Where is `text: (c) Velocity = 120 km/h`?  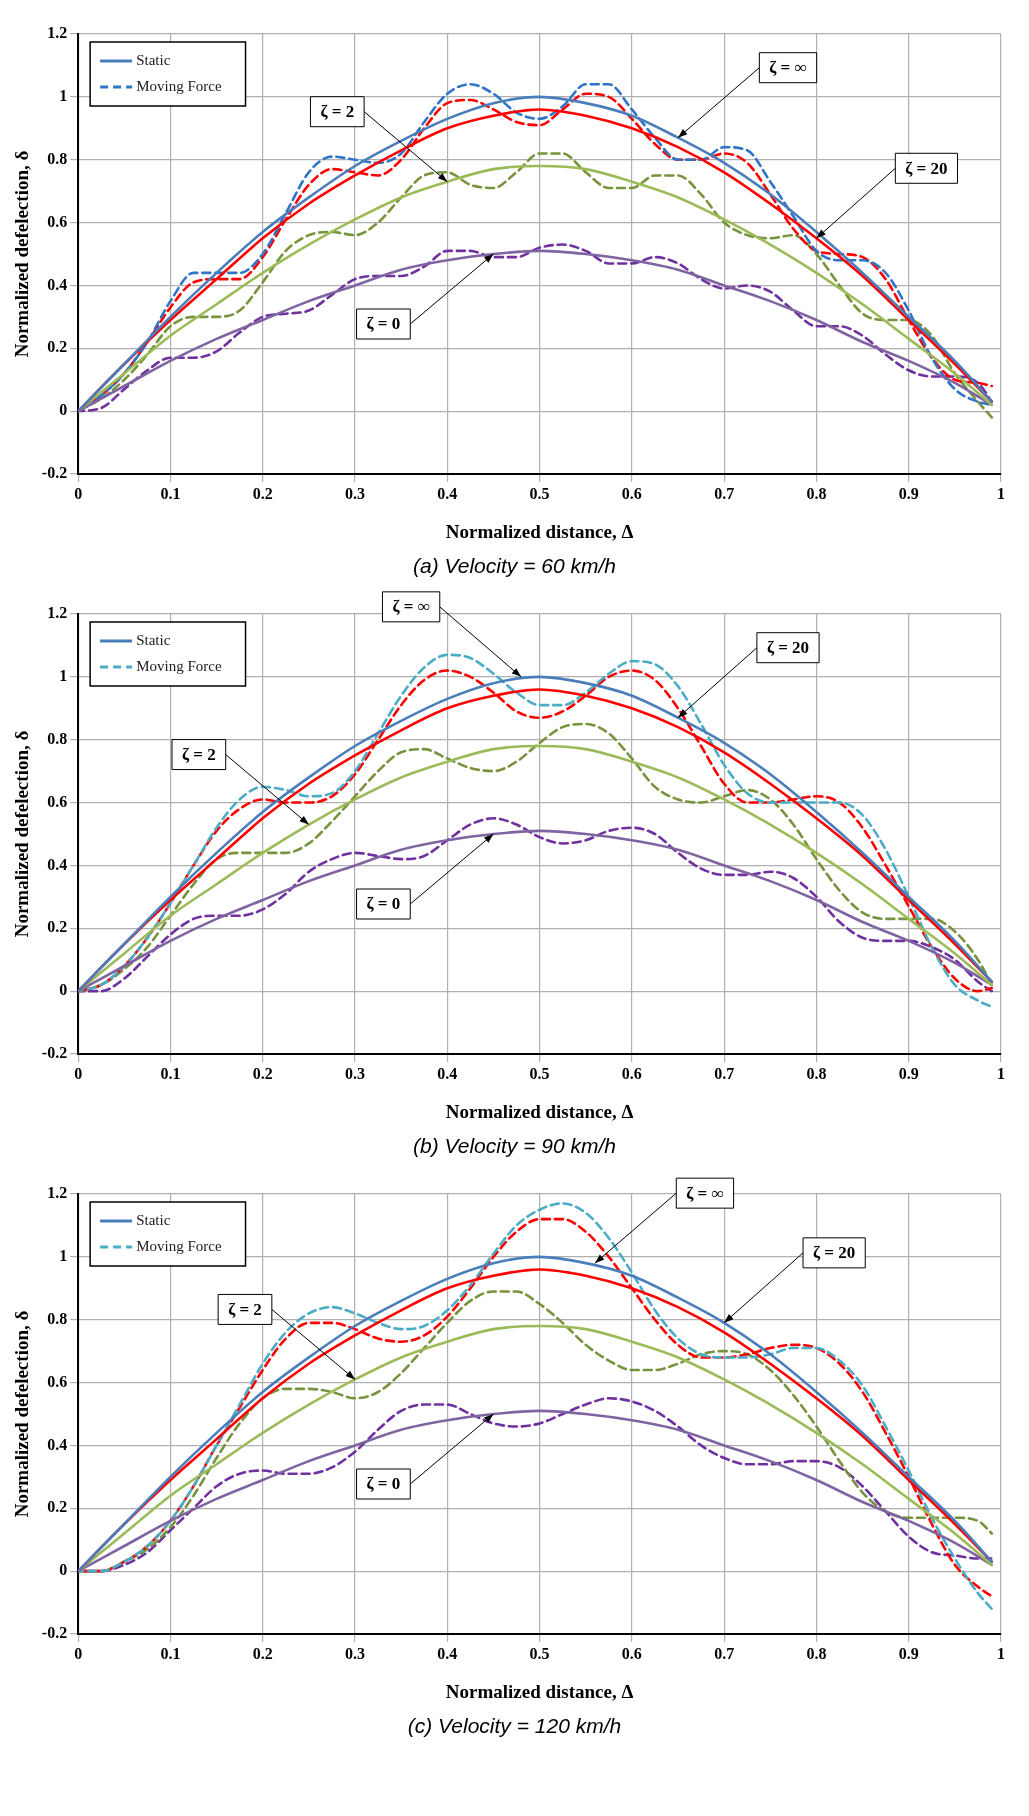
text: (c) Velocity = 120 km/h is located at coordinates (514, 1726).